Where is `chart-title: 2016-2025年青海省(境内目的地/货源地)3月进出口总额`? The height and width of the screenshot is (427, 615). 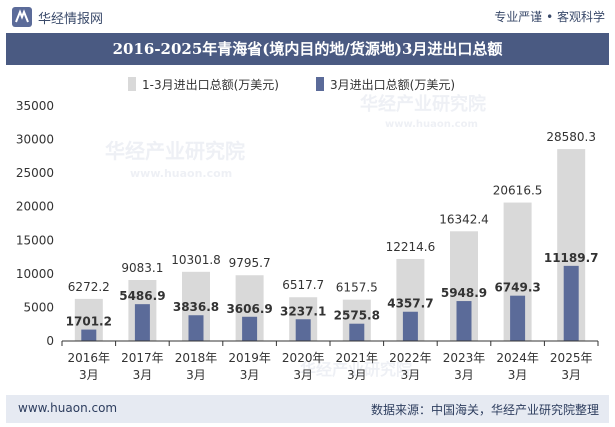
chart-title: 2016-2025年青海省(境内目的地/货源地)3月进出口总额 is located at coordinates (307, 49).